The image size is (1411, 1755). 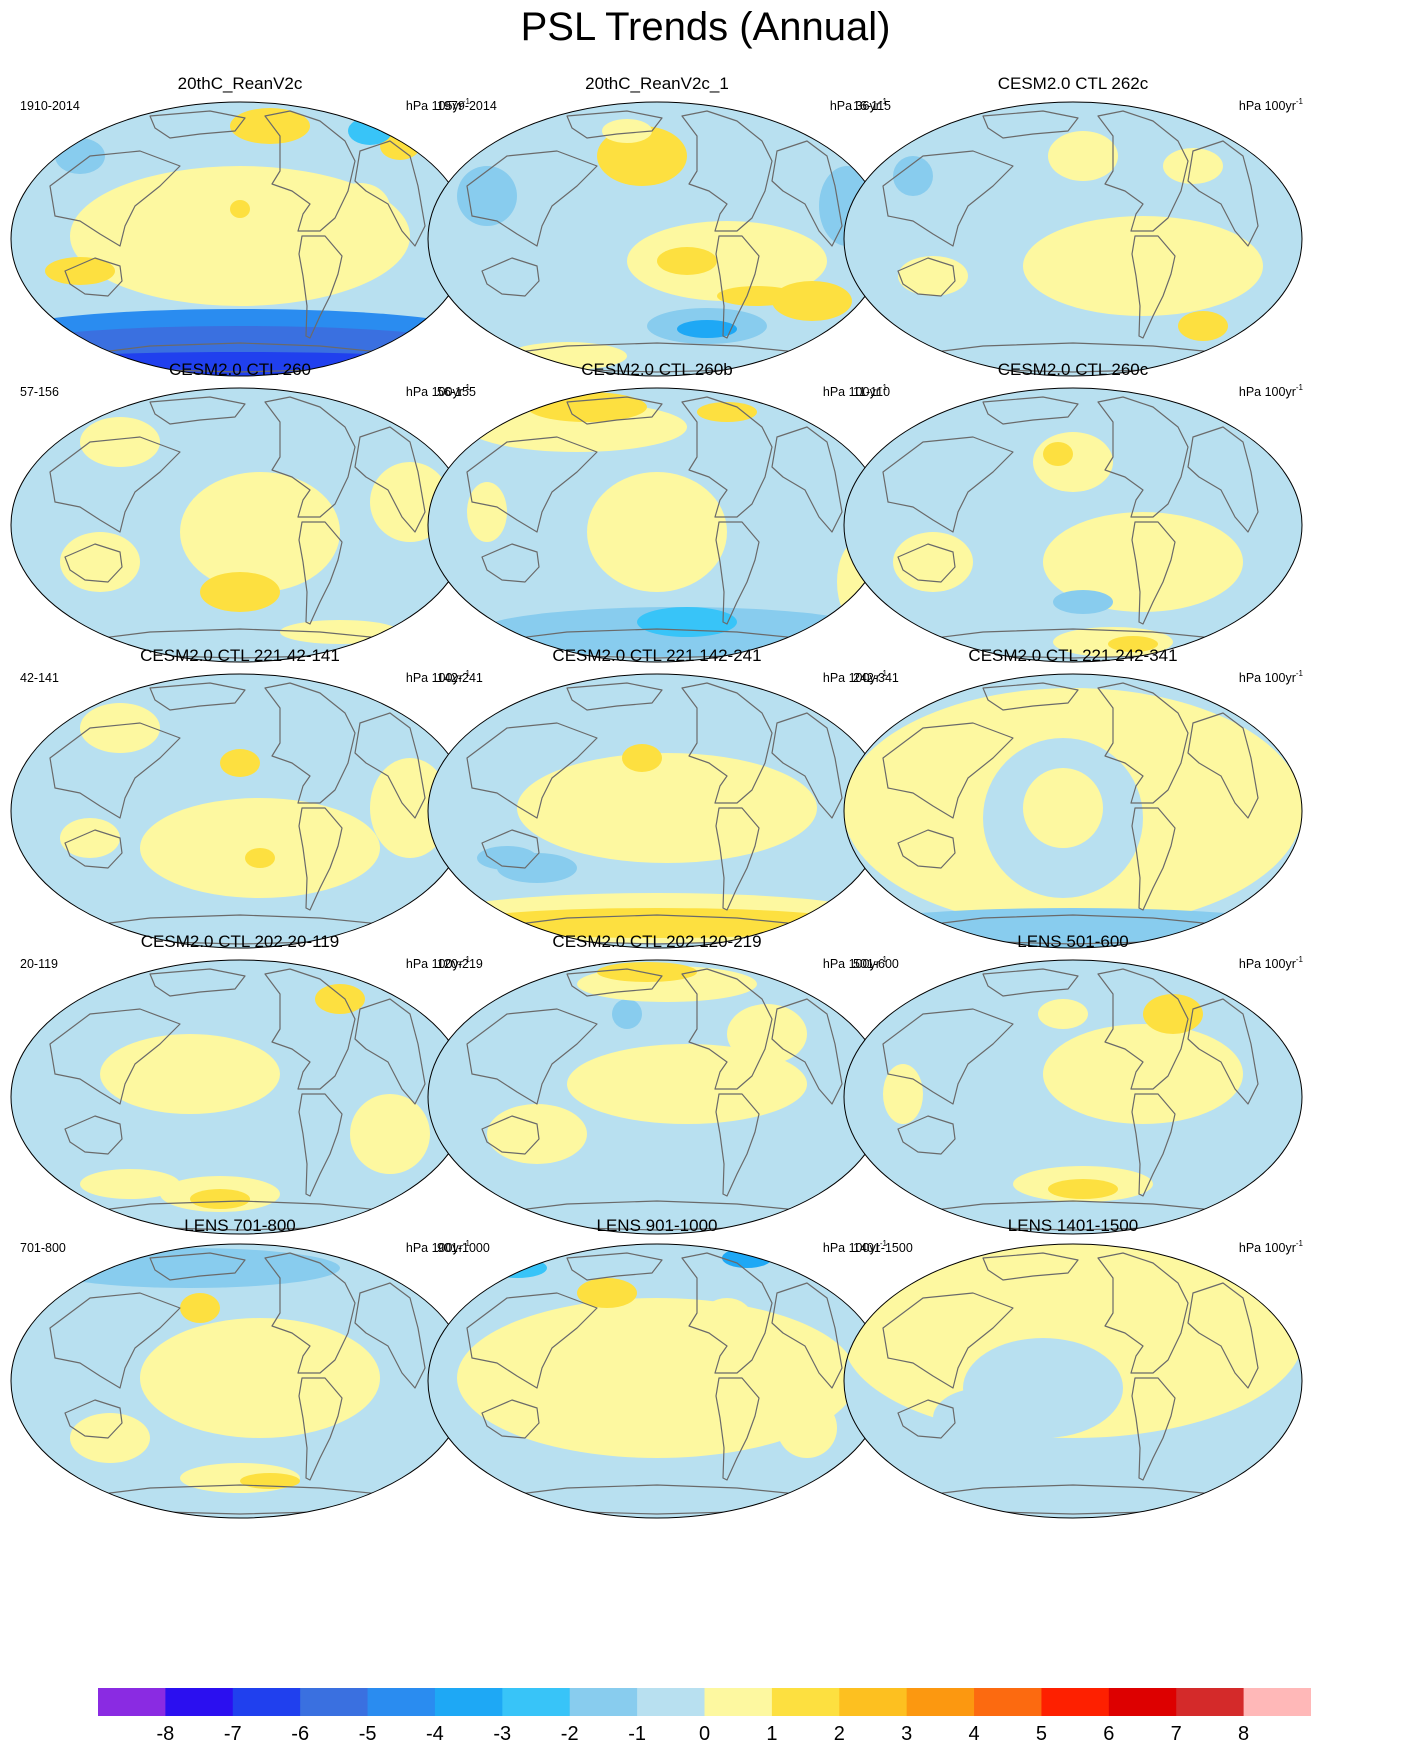 I want to click on map-panel: LENS 701-800 701-800 hPa 100yr-1, so click(x=240, y=1378).